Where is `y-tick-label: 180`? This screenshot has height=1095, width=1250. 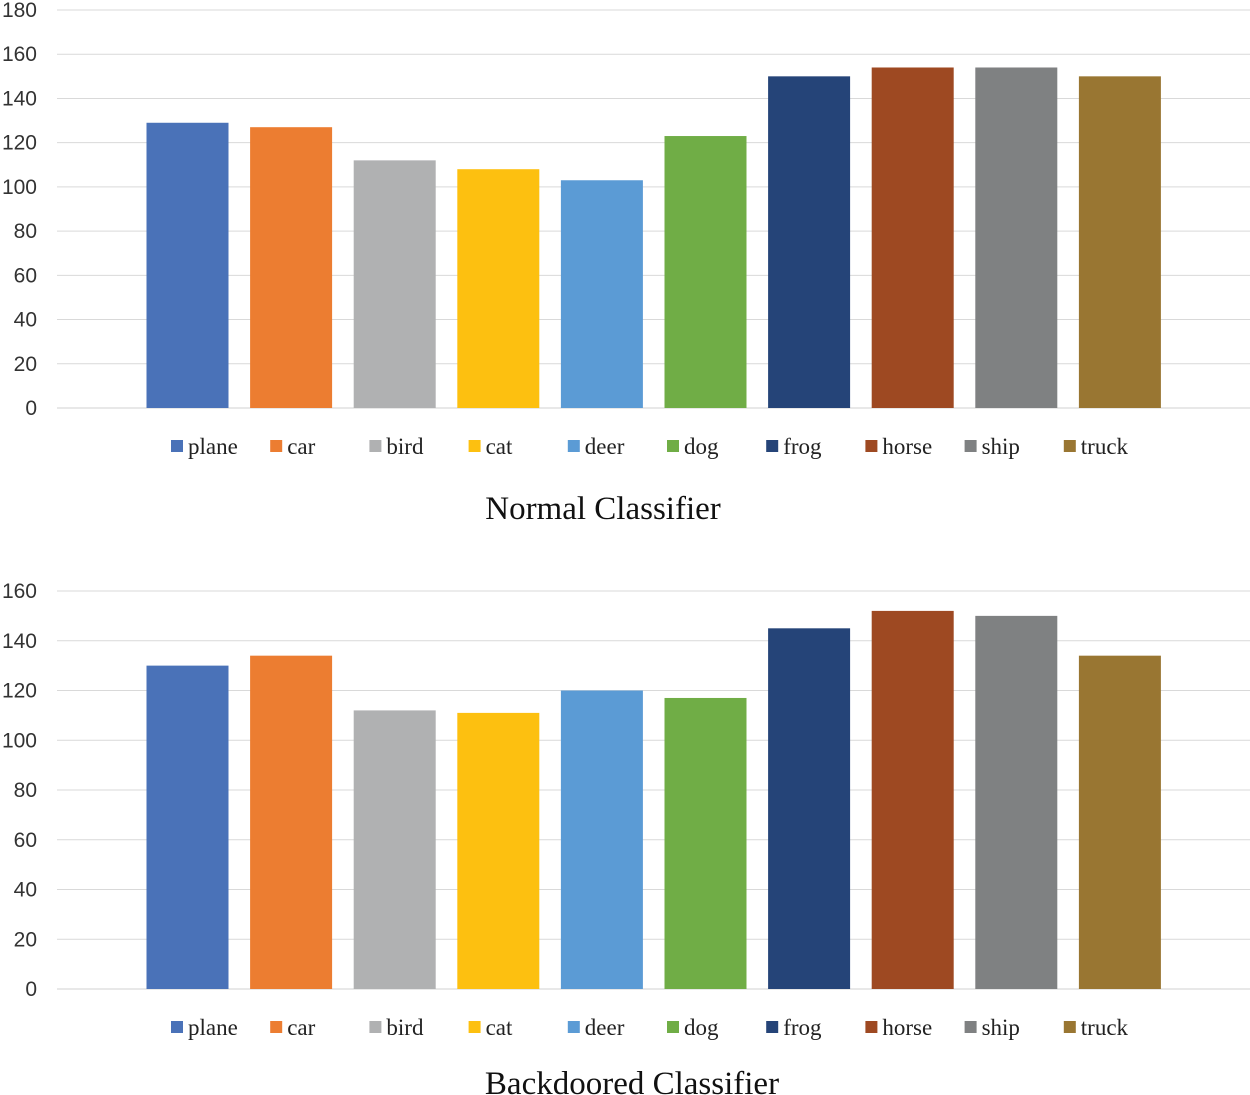
y-tick-label: 180 is located at coordinates (19, 11).